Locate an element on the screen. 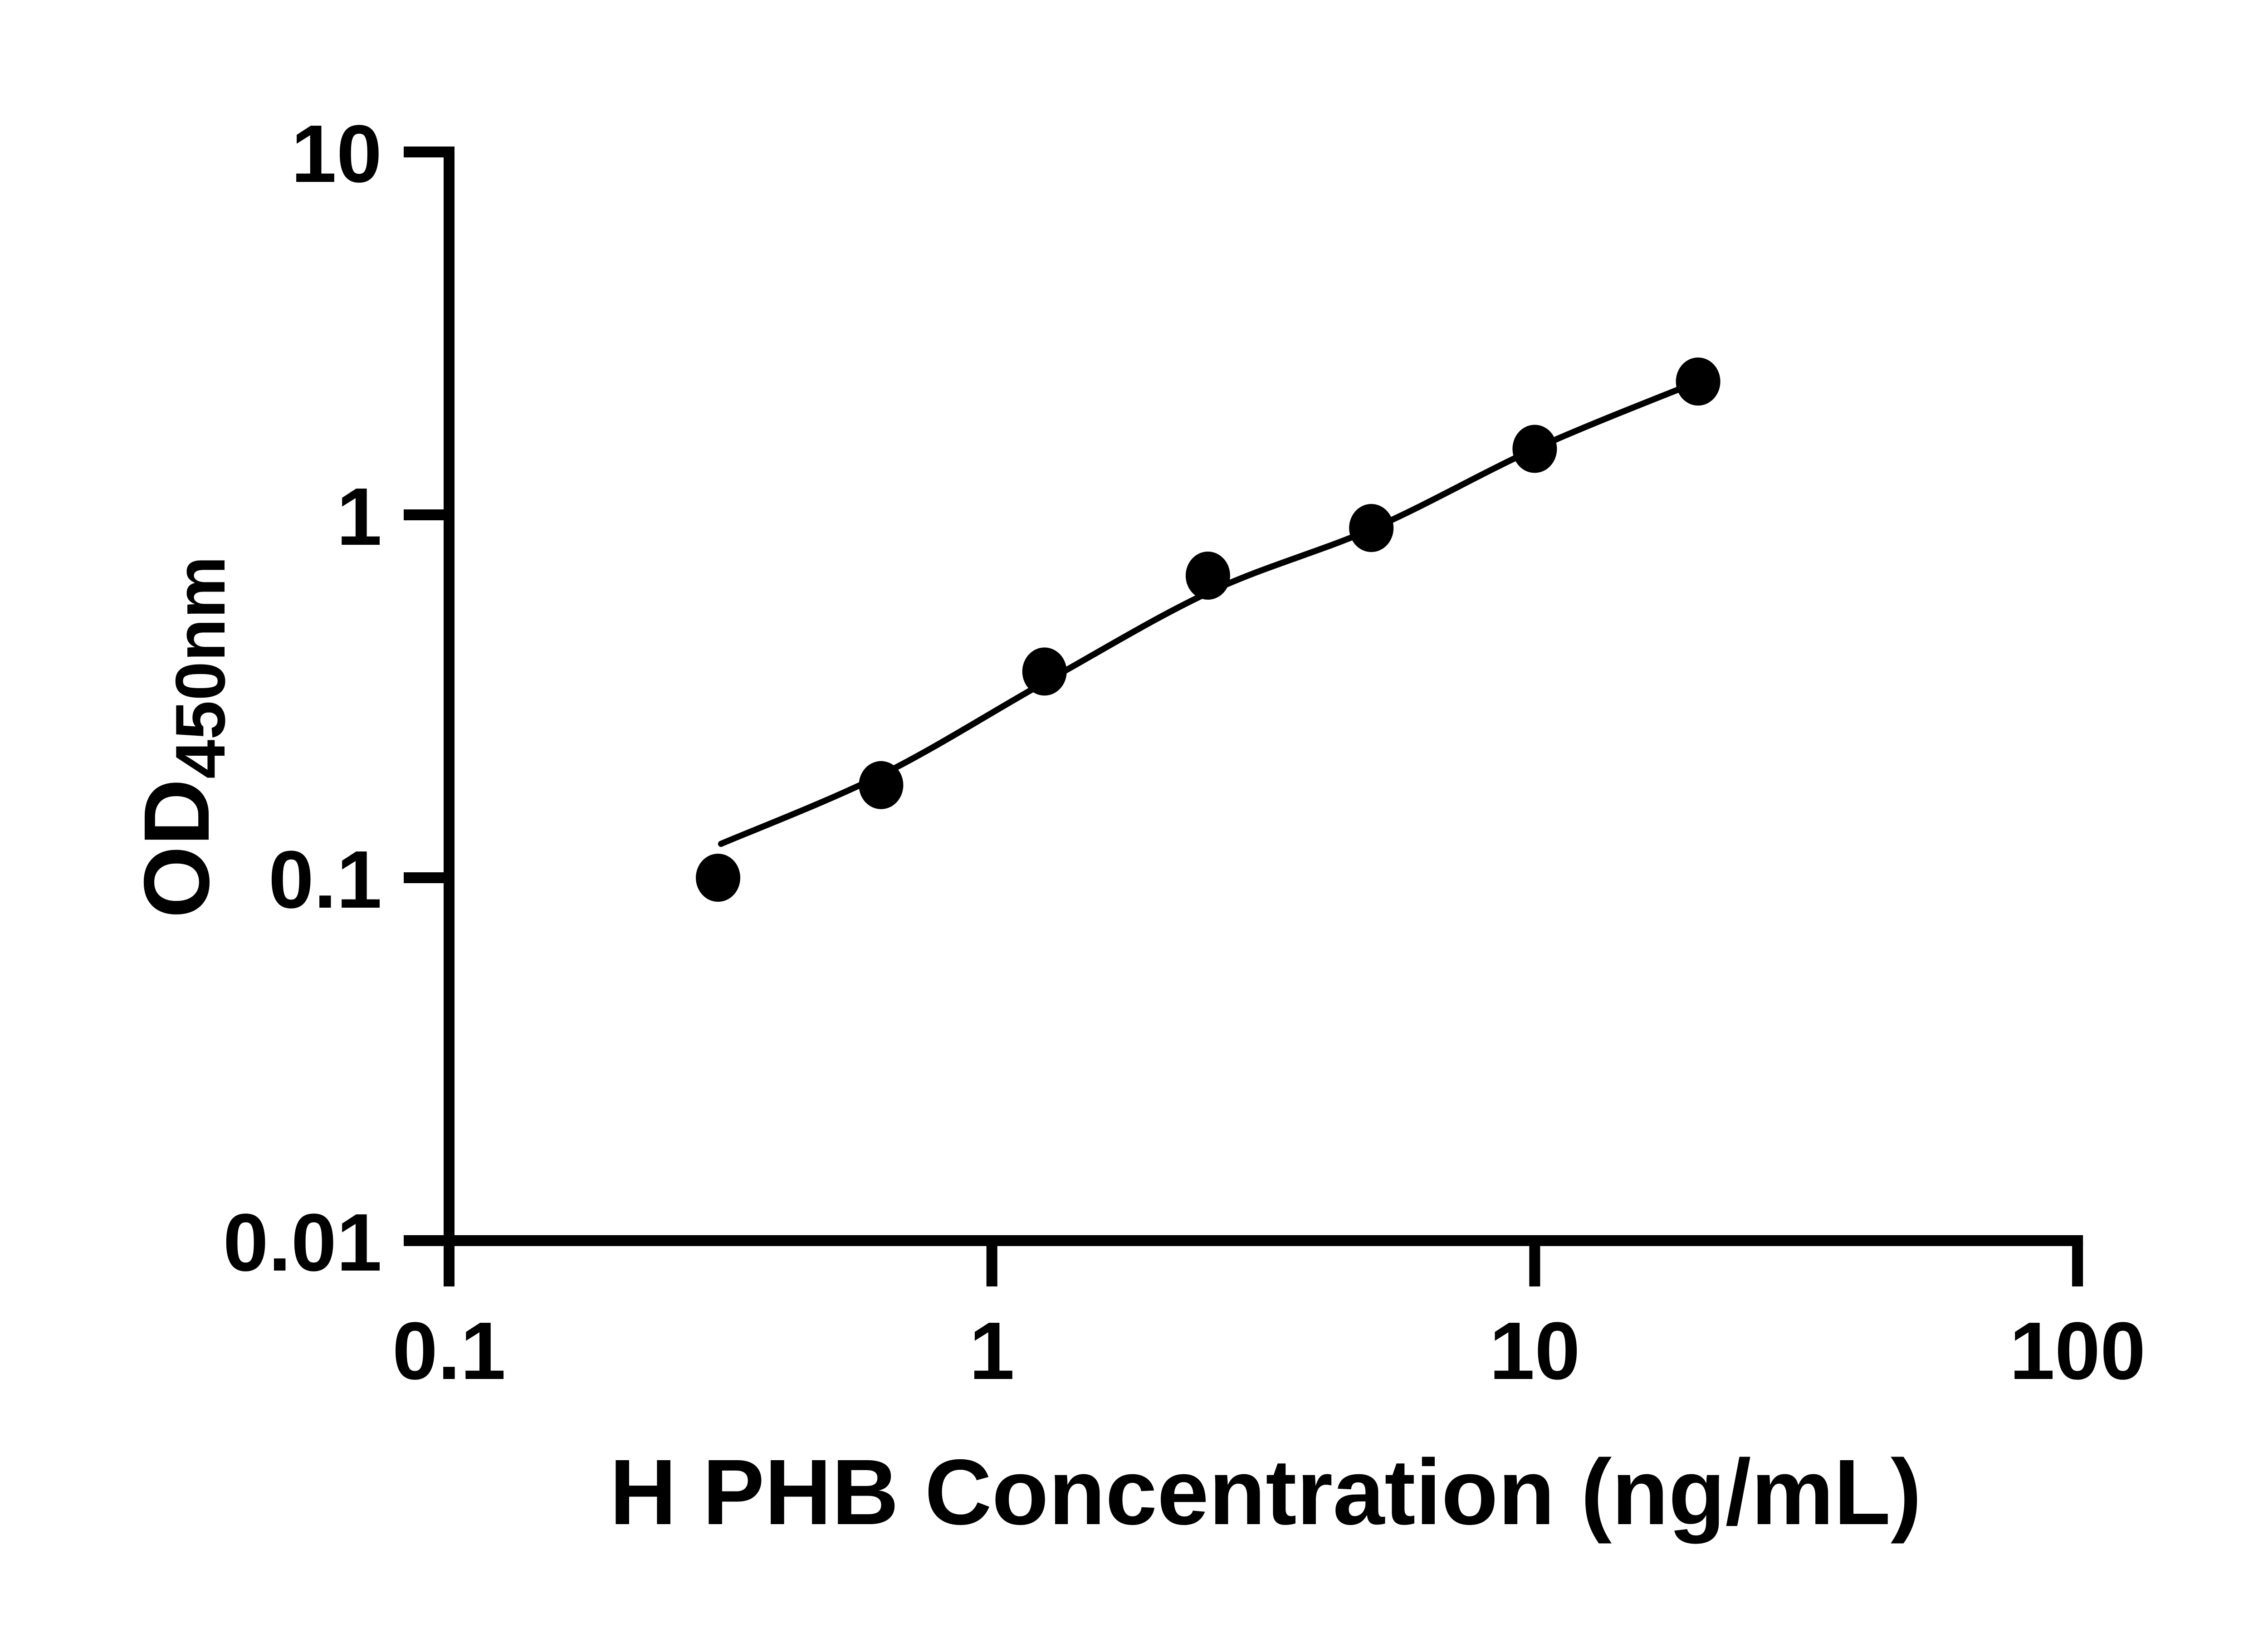 The width and height of the screenshot is (2268, 1633). y-tick-label: 1 is located at coordinates (360, 516).